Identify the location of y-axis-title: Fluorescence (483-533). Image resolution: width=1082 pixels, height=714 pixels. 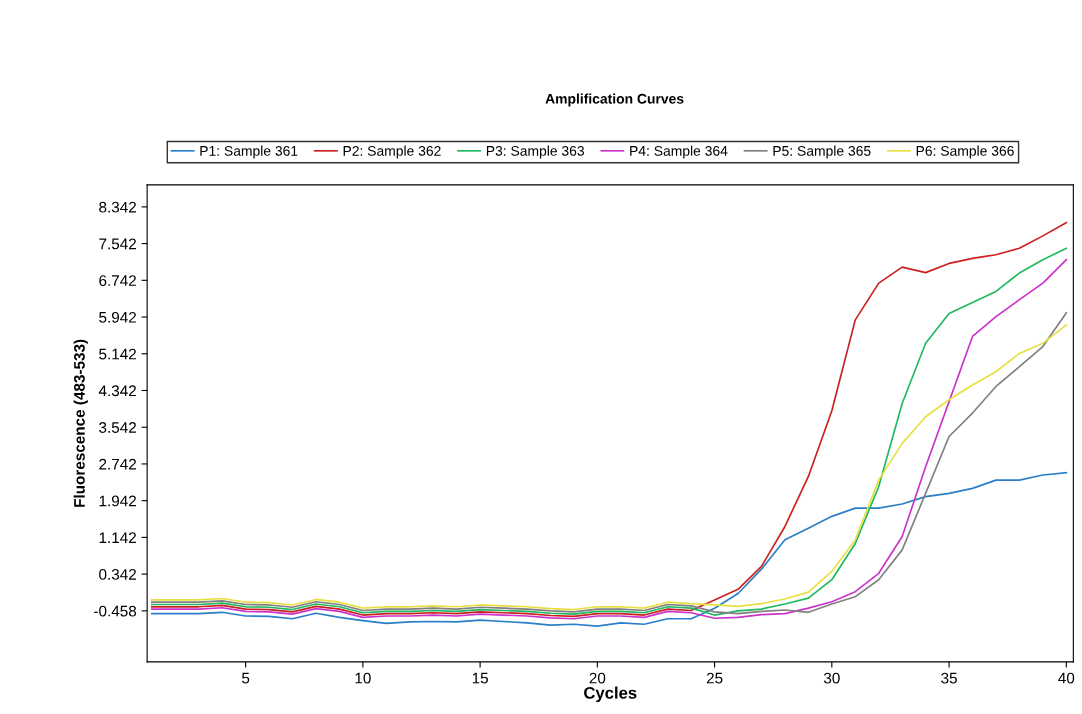
(80, 423).